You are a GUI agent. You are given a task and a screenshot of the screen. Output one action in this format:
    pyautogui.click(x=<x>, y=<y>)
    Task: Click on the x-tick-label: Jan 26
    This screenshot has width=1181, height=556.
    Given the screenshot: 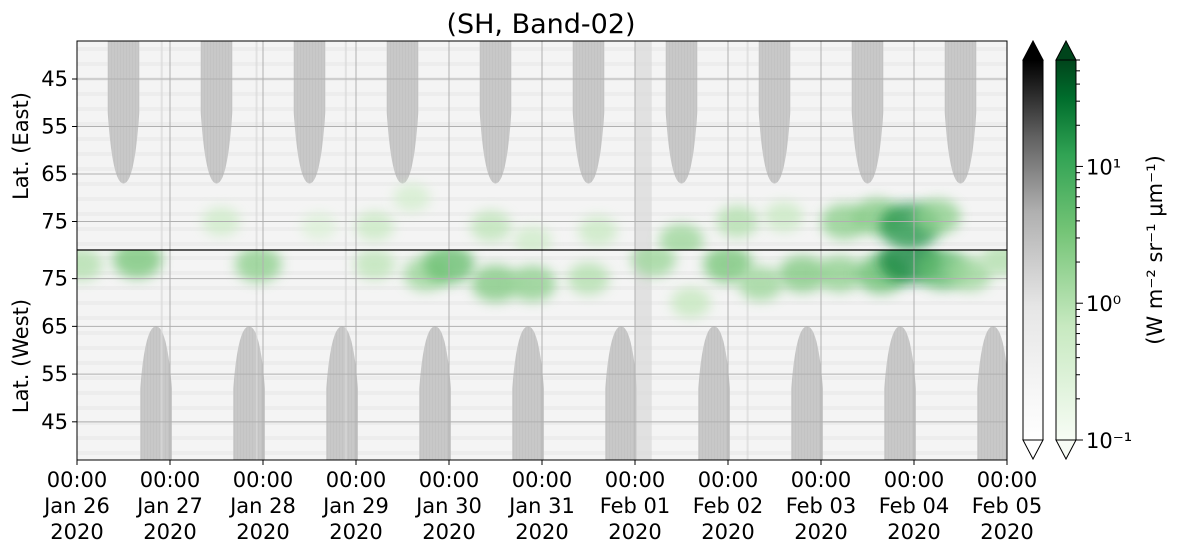 What is the action you would take?
    pyautogui.click(x=76, y=506)
    